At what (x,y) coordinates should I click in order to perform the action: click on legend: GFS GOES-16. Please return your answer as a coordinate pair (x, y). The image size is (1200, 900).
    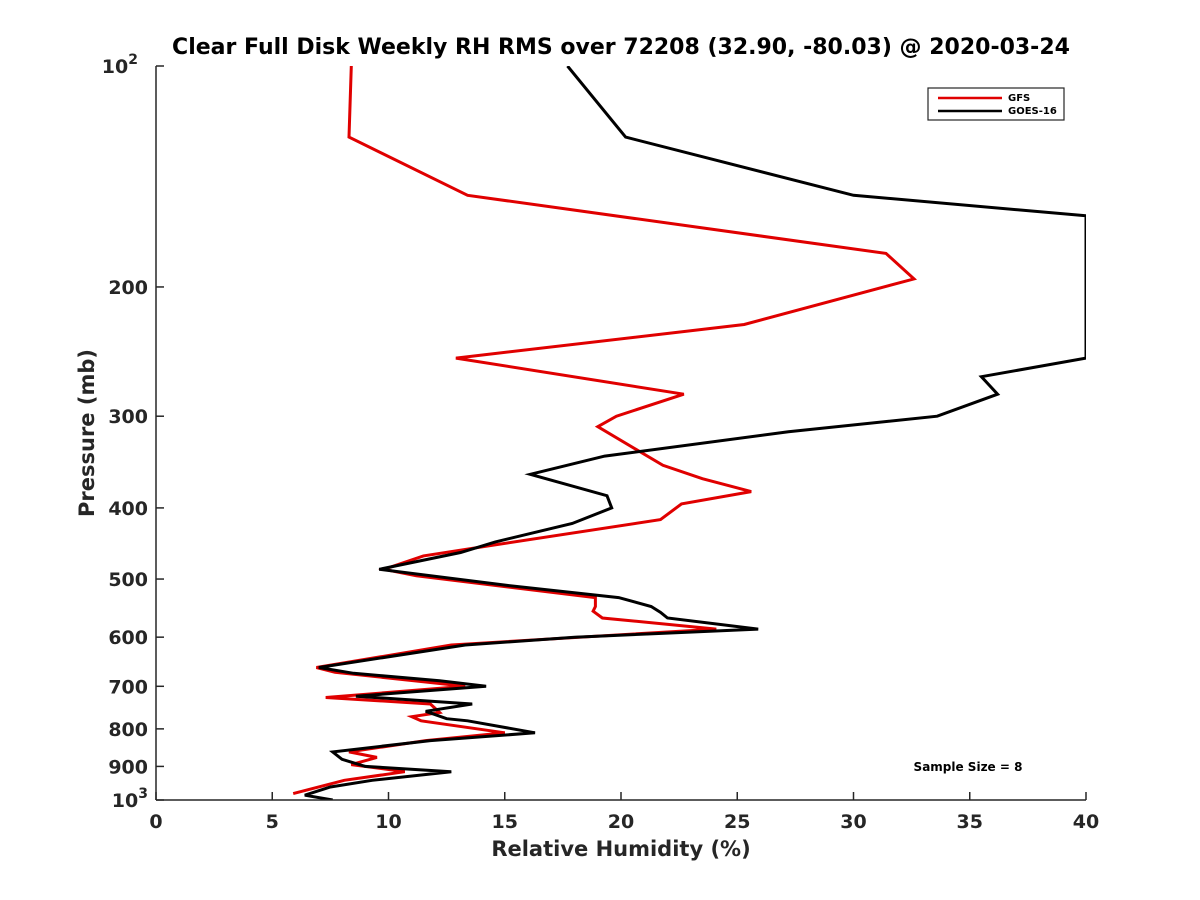
    Looking at the image, I should click on (996, 104).